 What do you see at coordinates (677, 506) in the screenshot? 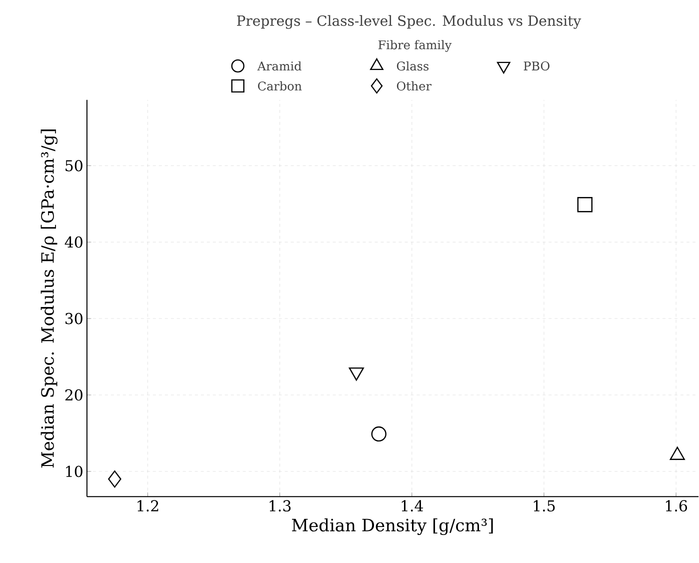
I see `x-tick-label: 1.6` at bounding box center [677, 506].